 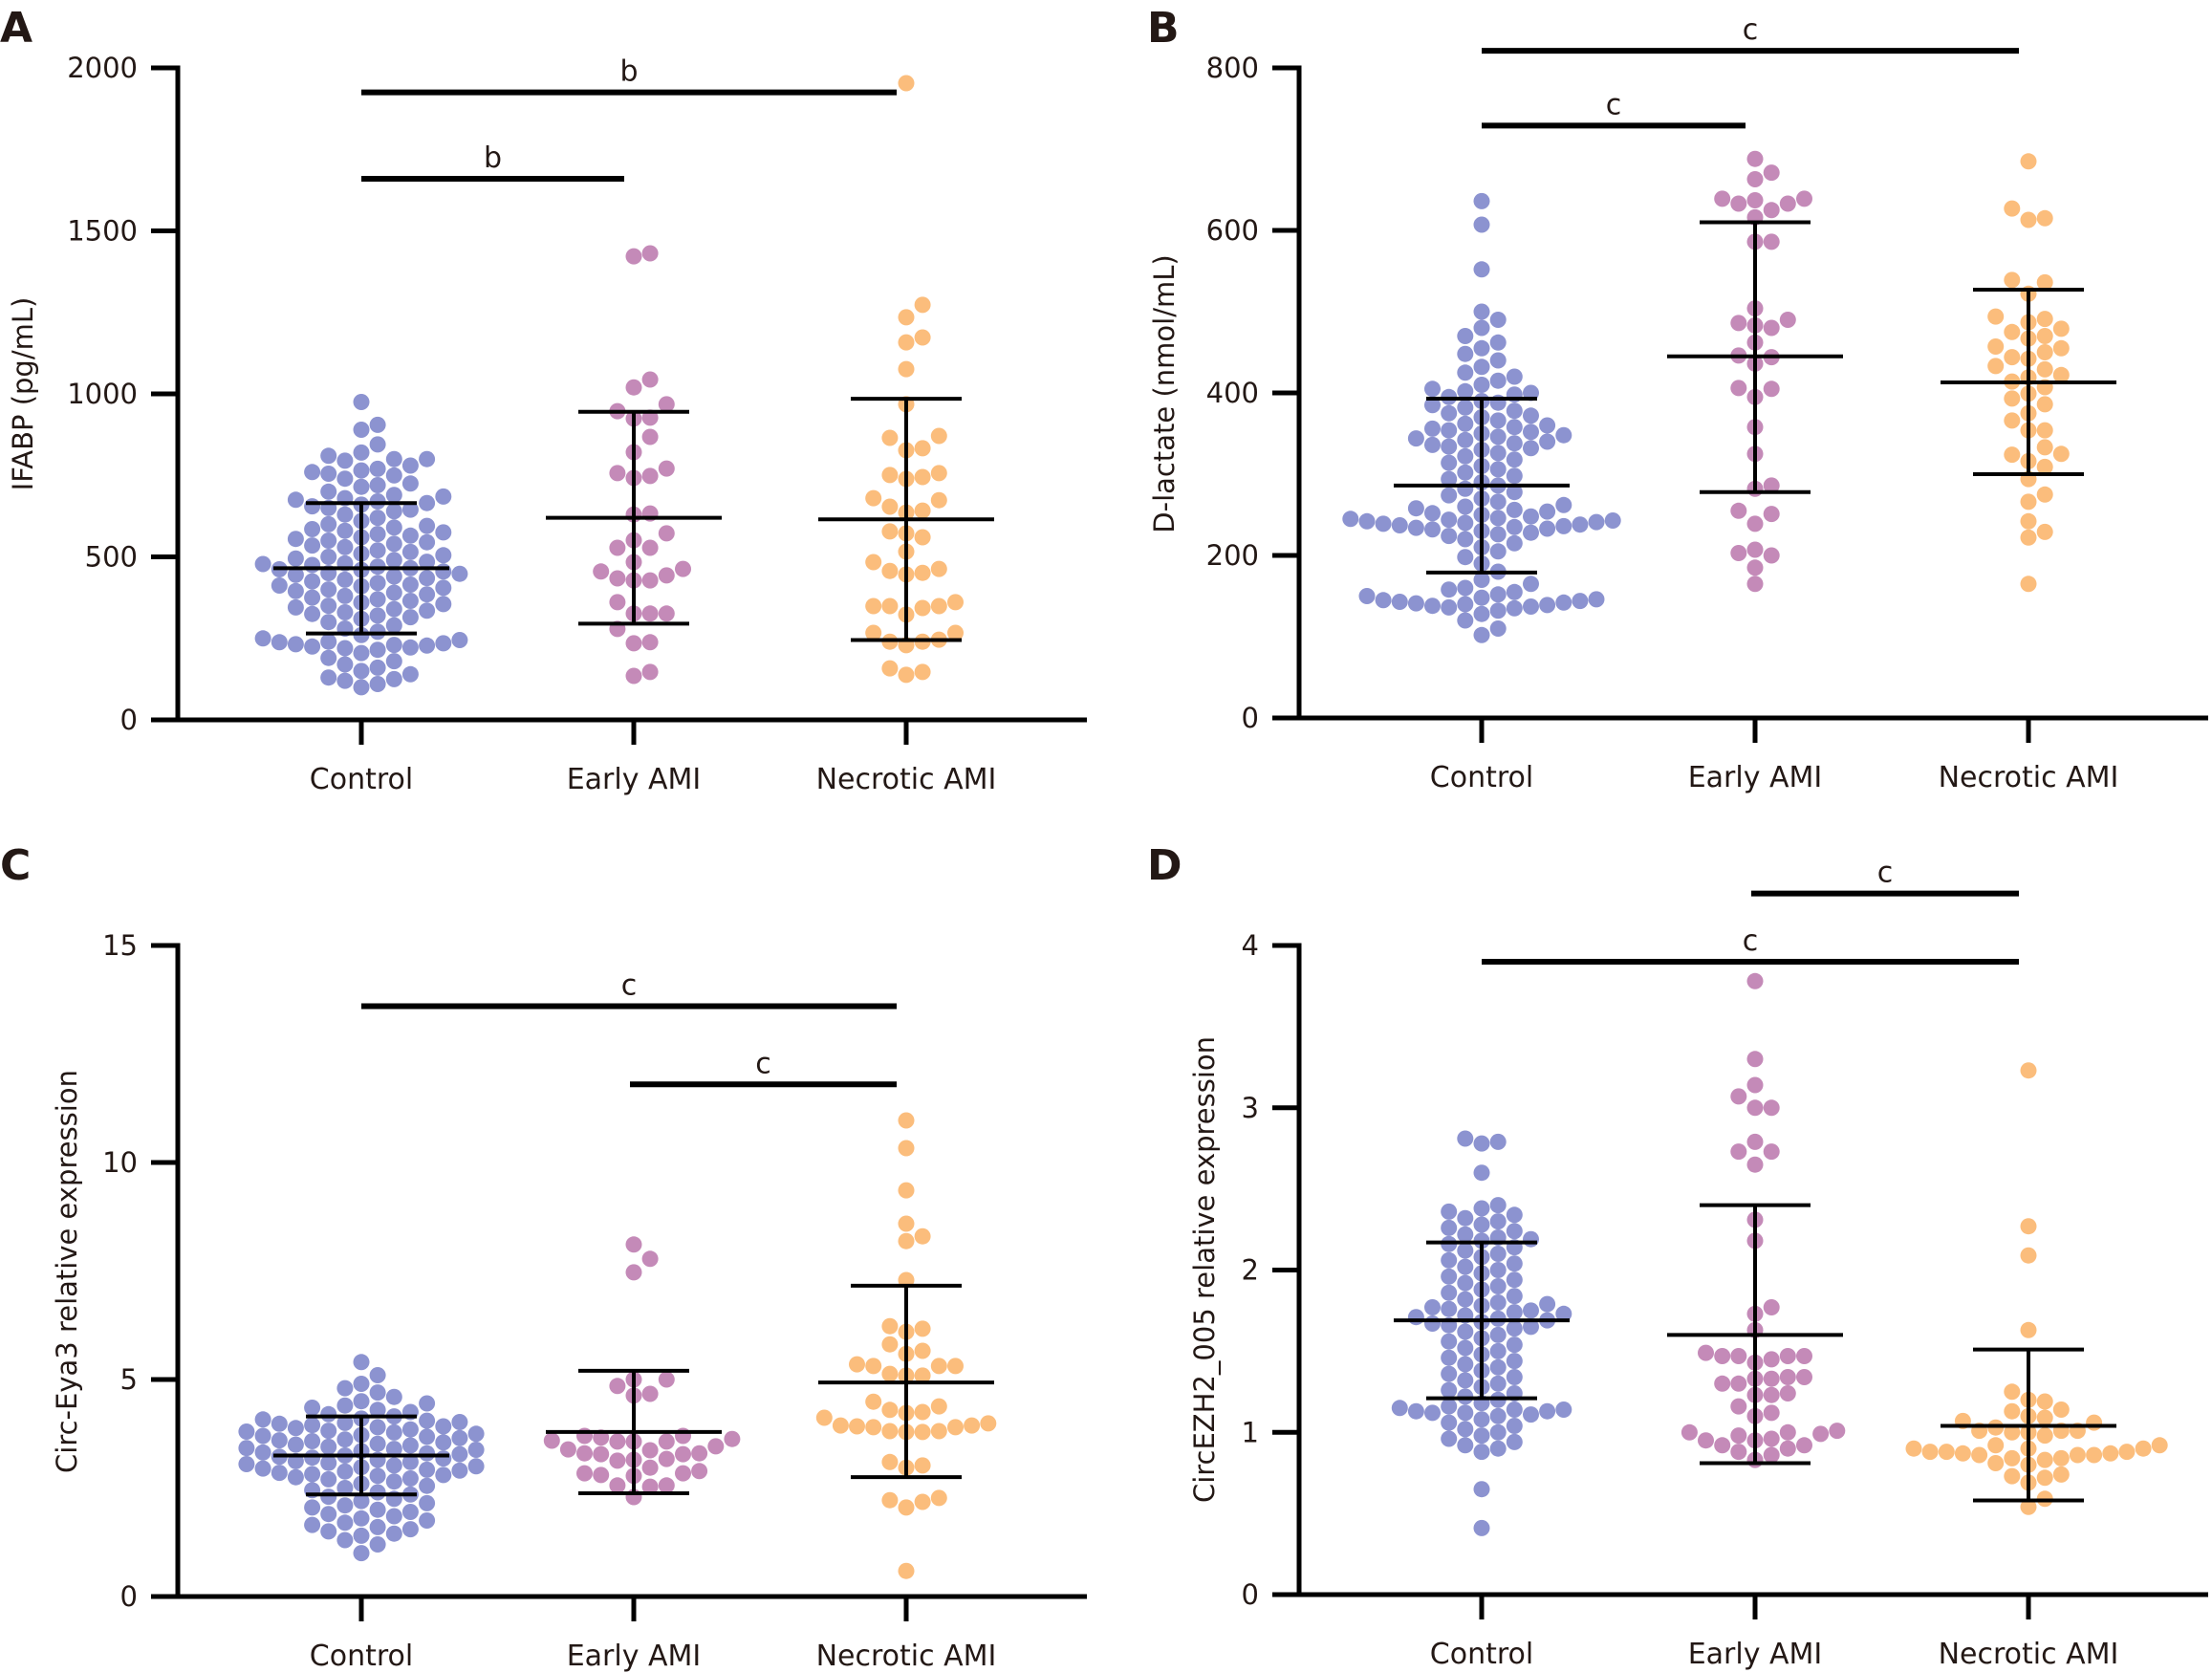 What do you see at coordinates (1163, 28) in the screenshot?
I see `panel-letter: B` at bounding box center [1163, 28].